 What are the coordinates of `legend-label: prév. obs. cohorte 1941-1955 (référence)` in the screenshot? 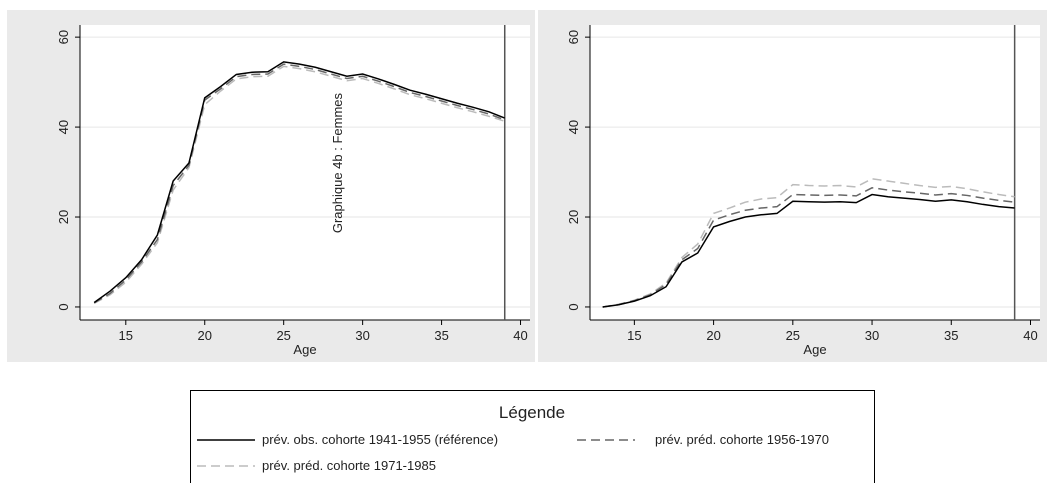 It's located at (380, 439).